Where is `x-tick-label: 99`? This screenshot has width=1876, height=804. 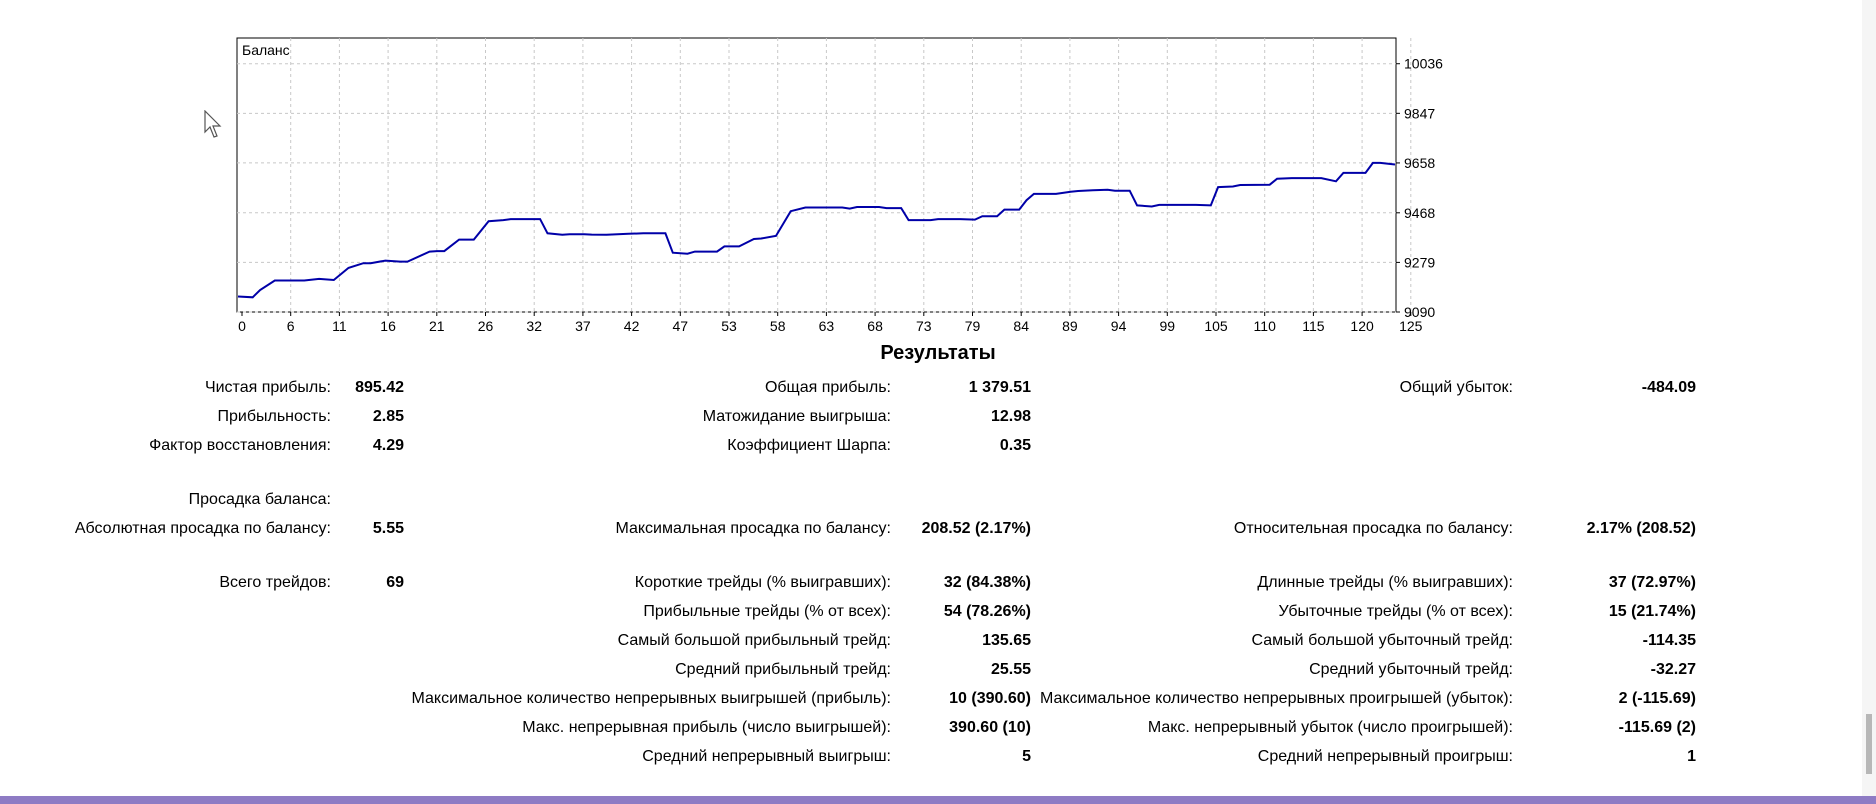 x-tick-label: 99 is located at coordinates (1168, 326).